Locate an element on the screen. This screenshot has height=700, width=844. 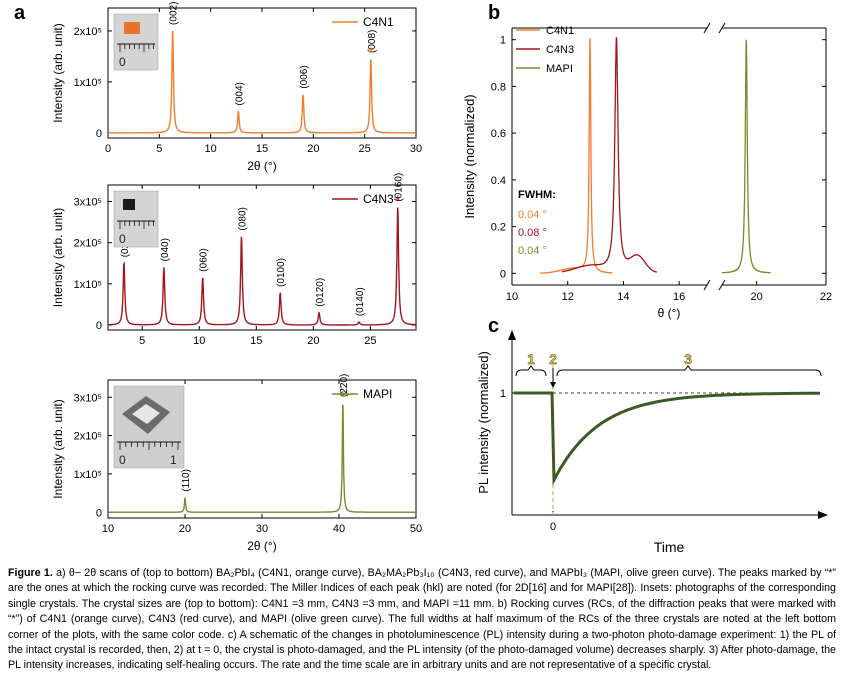
plot-frame is located at coordinates (262, 257).